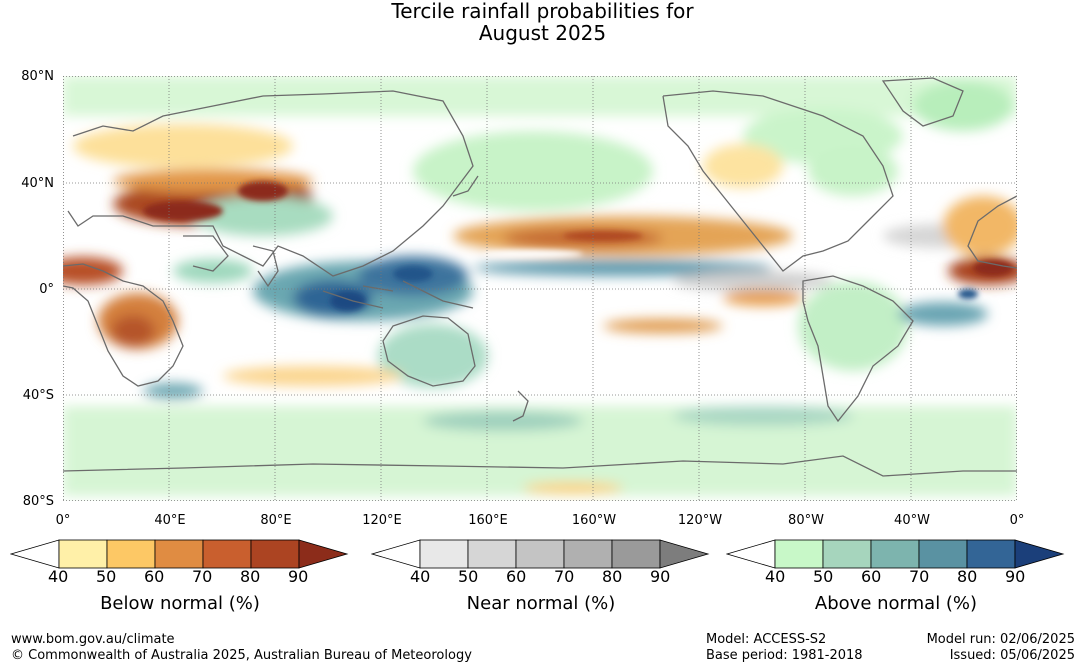 The image size is (1085, 667). Describe the element at coordinates (154, 576) in the screenshot. I see `legend-below-tick: 60` at that location.